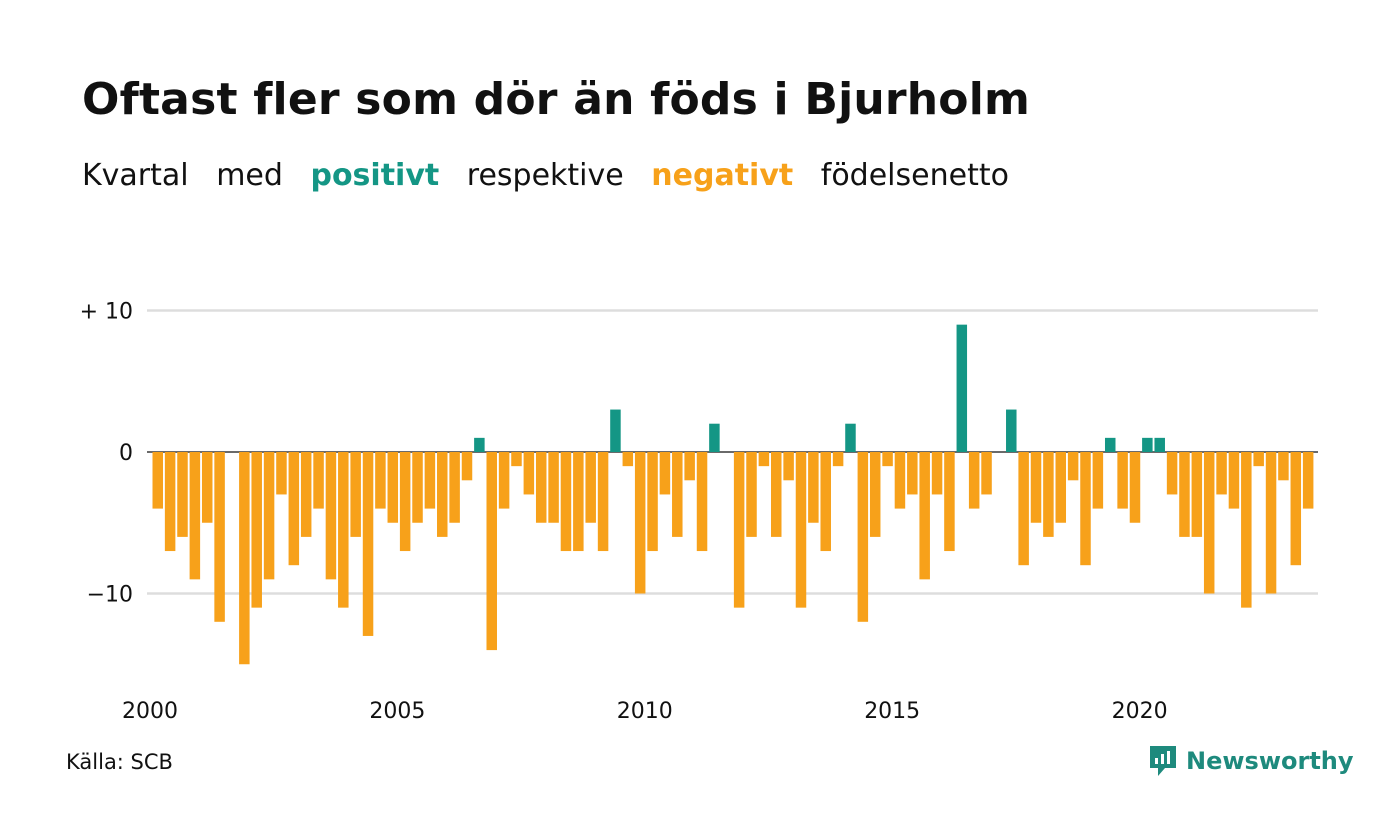  Describe the element at coordinates (135, 175) in the screenshot. I see `subtitle-kvartal: Kvartal` at that location.